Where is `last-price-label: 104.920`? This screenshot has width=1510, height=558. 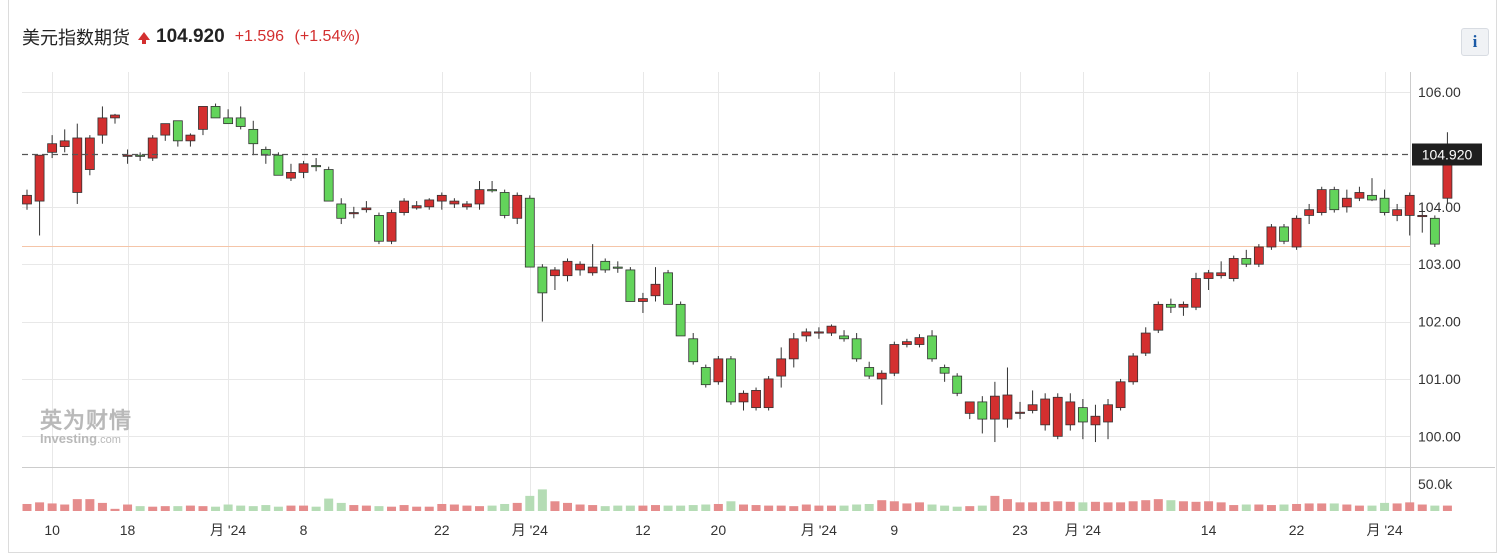
last-price-label: 104.920 is located at coordinates (1447, 155).